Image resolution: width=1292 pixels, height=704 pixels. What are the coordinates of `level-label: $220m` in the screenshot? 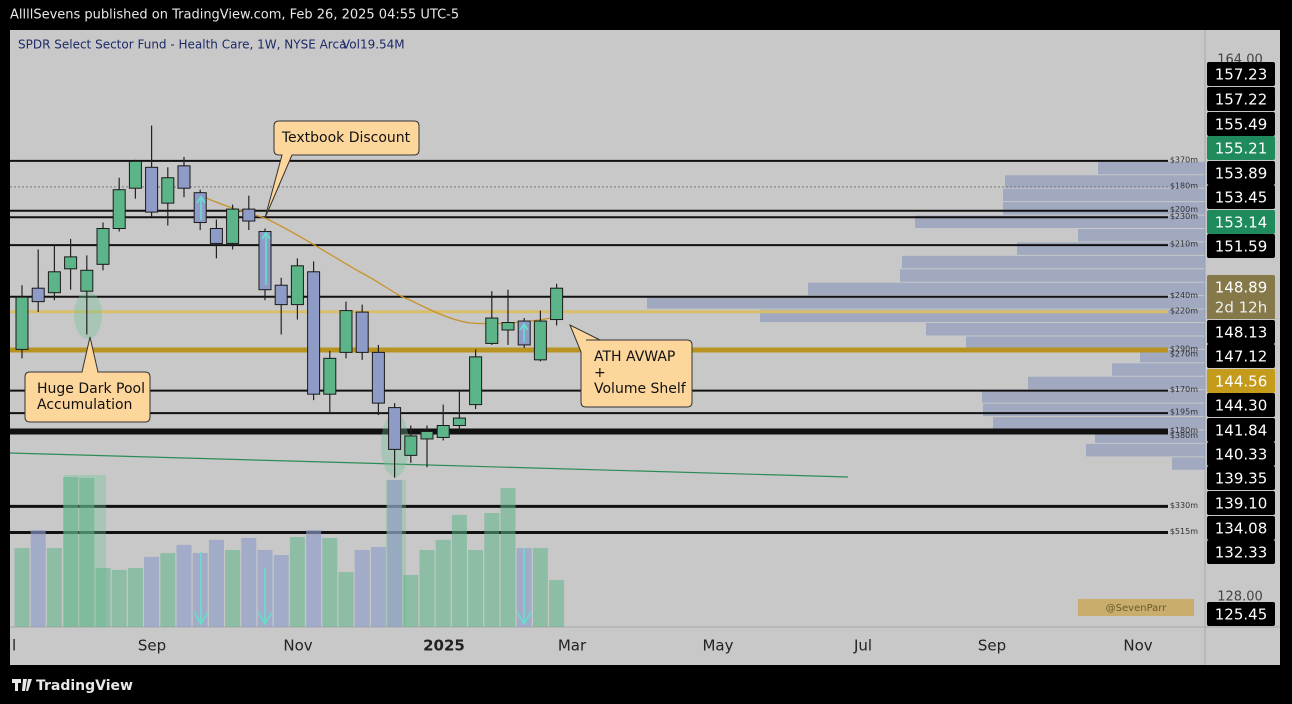 It's located at (1184, 310).